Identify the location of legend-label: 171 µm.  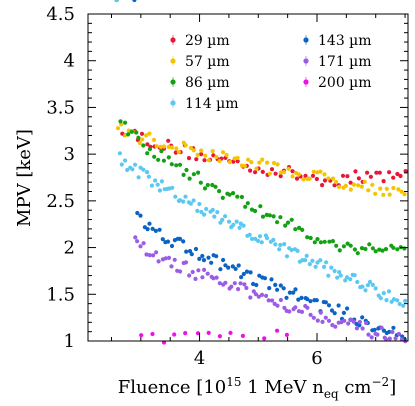
(345, 62).